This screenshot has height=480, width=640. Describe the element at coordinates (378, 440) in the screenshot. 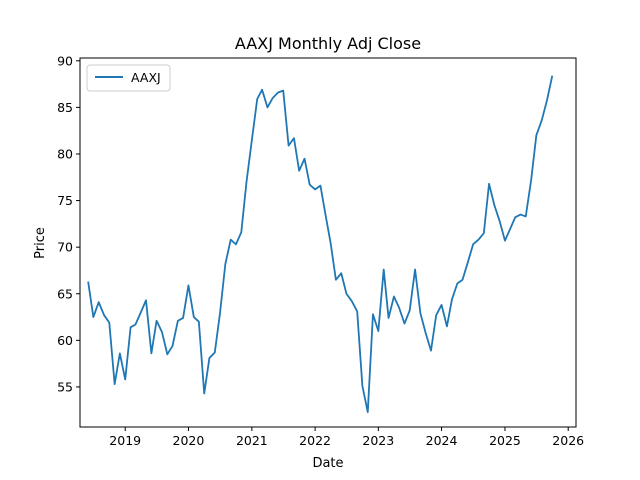

I see `x-tick-label: 2023` at that location.